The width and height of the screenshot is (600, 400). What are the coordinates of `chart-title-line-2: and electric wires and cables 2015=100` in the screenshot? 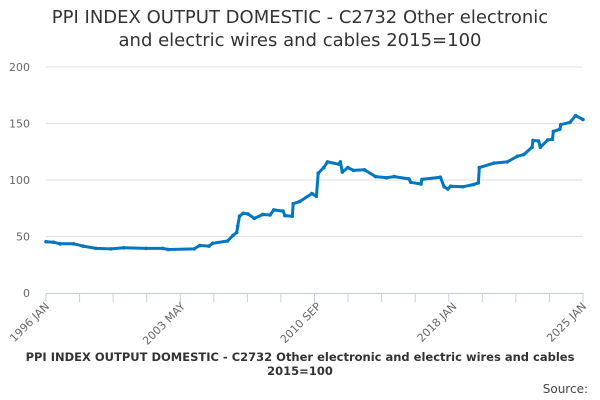 It's located at (300, 40).